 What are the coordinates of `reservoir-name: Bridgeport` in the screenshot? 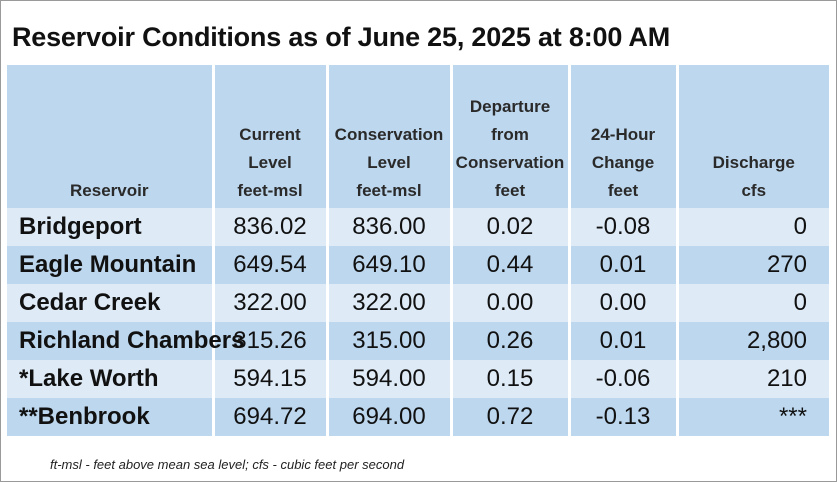 It's located at (110, 227).